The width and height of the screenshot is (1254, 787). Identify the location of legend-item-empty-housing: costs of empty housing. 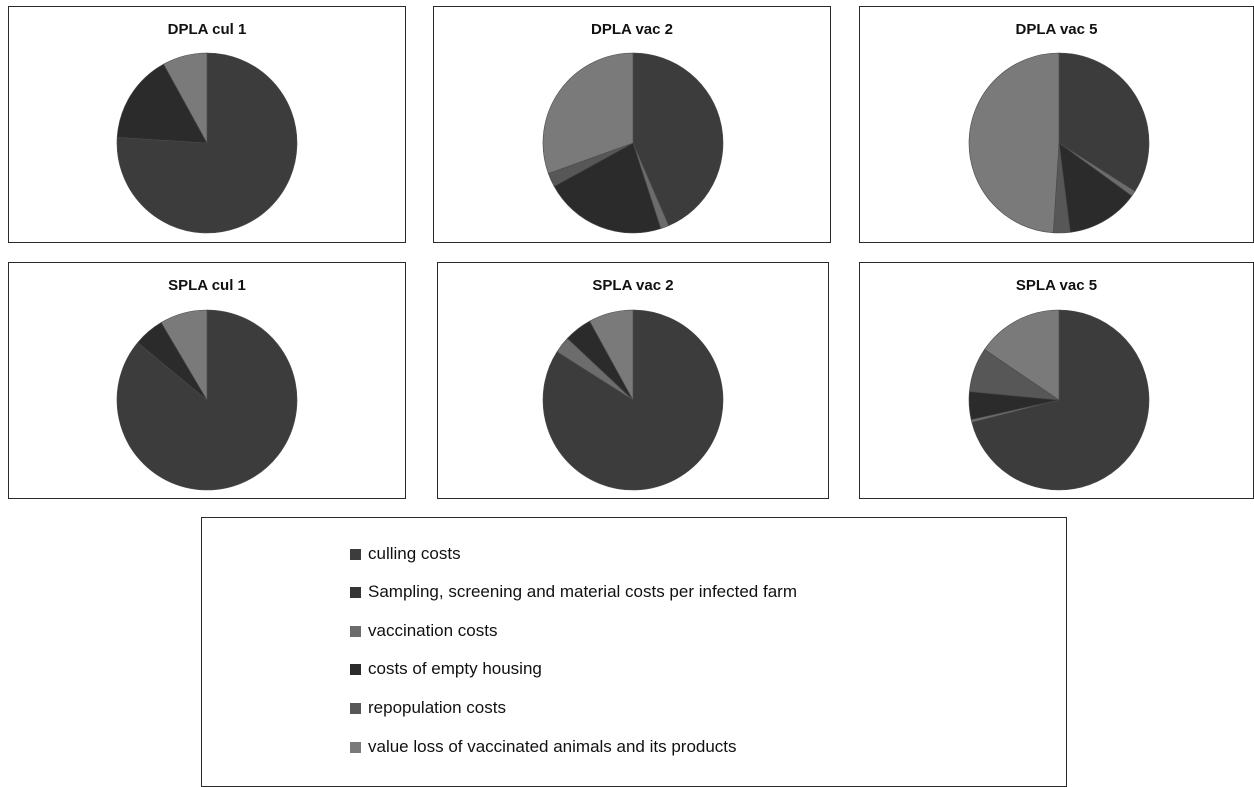
(446, 669).